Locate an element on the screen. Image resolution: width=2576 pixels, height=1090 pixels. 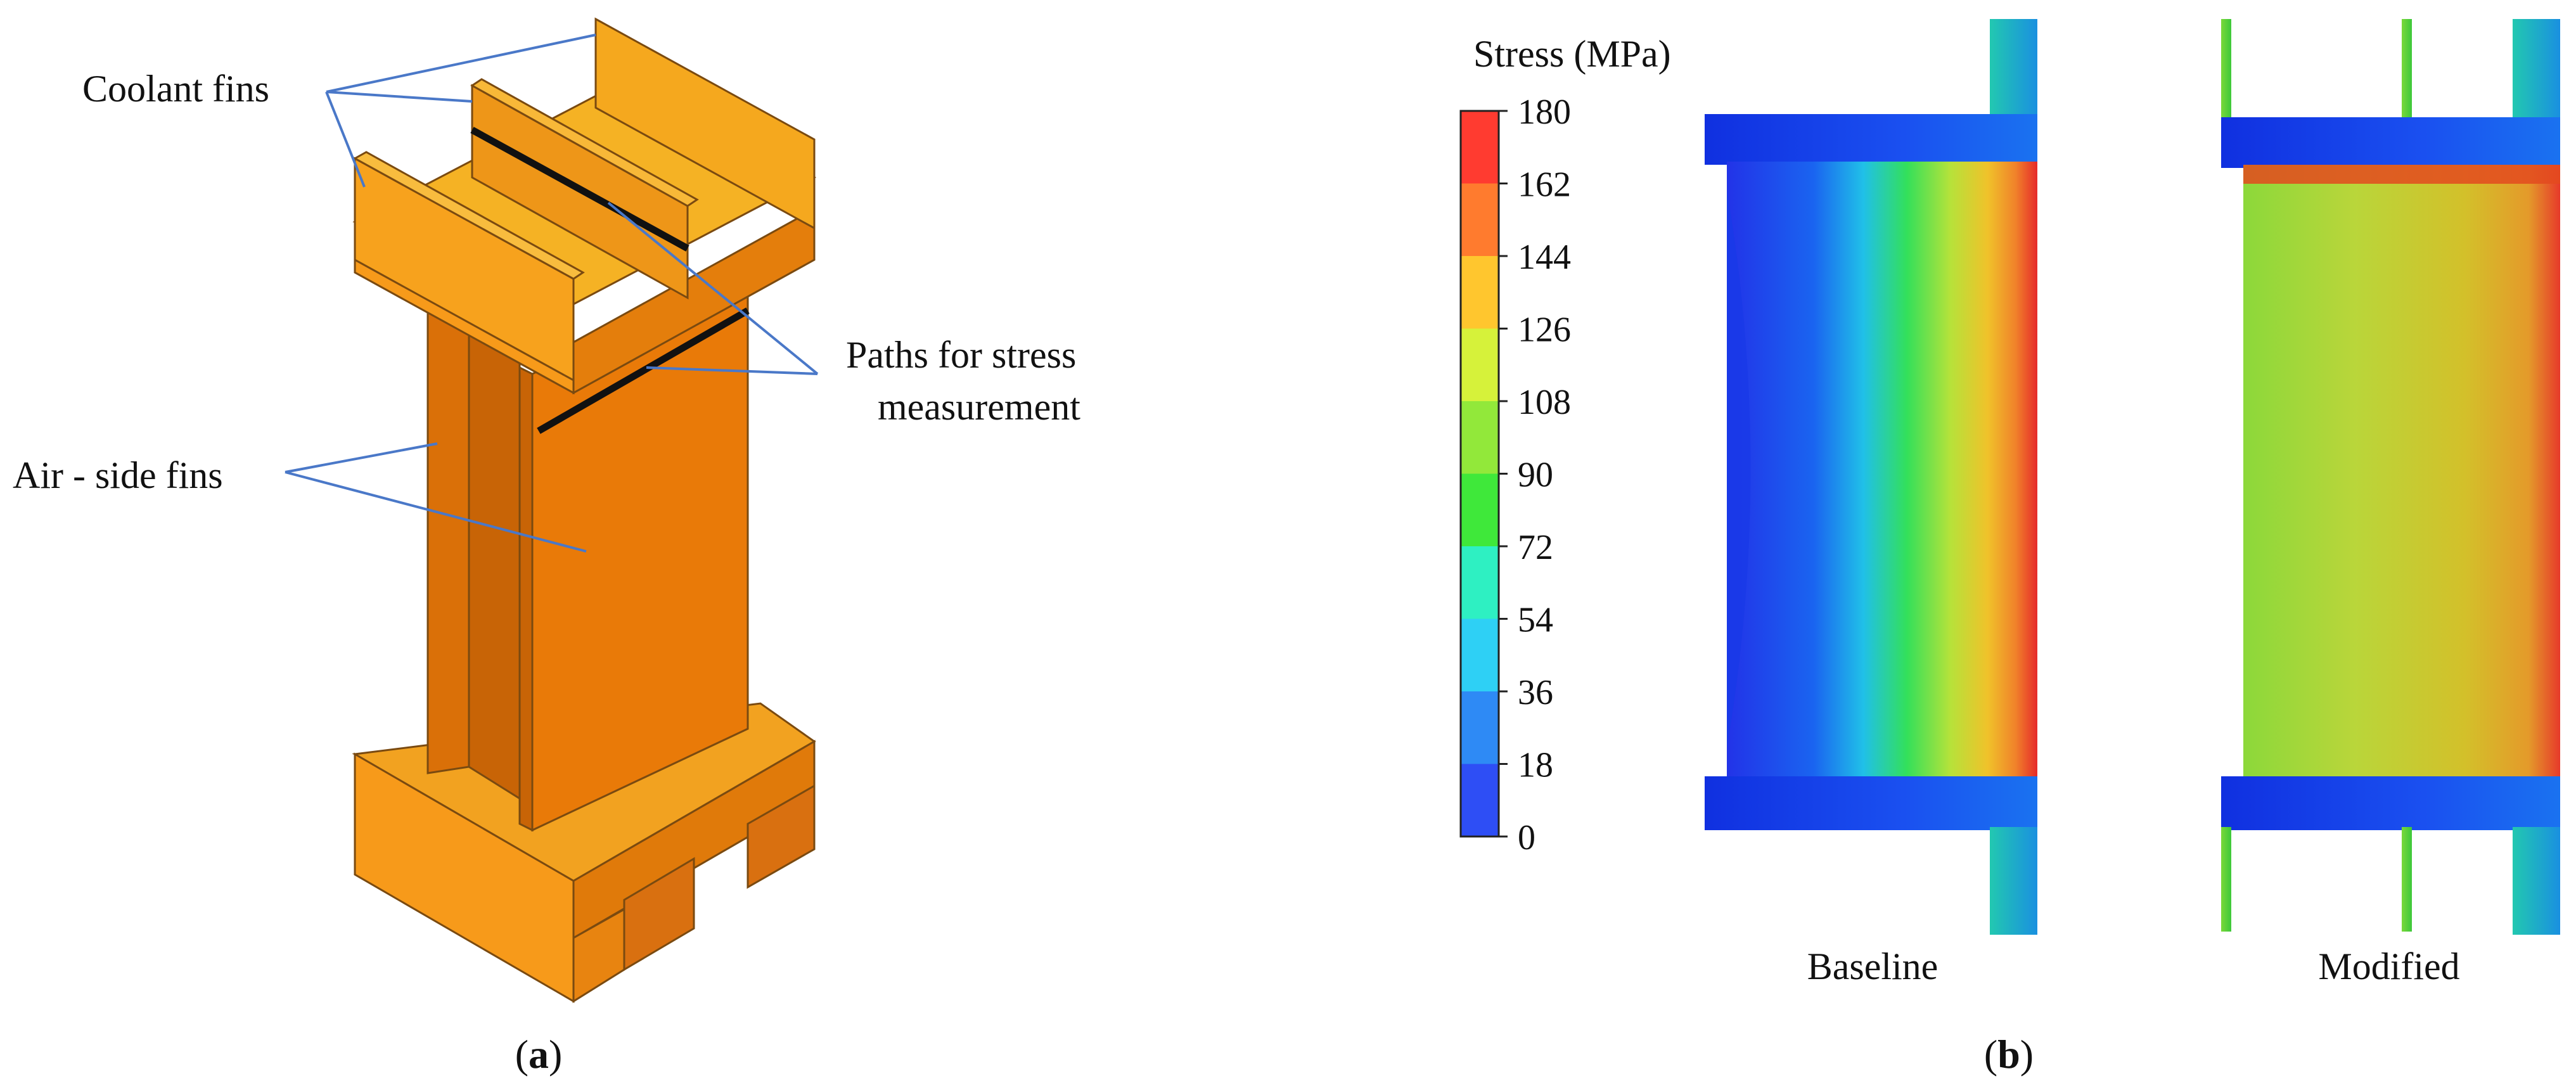
caption-a: (a) is located at coordinates (539, 1054).